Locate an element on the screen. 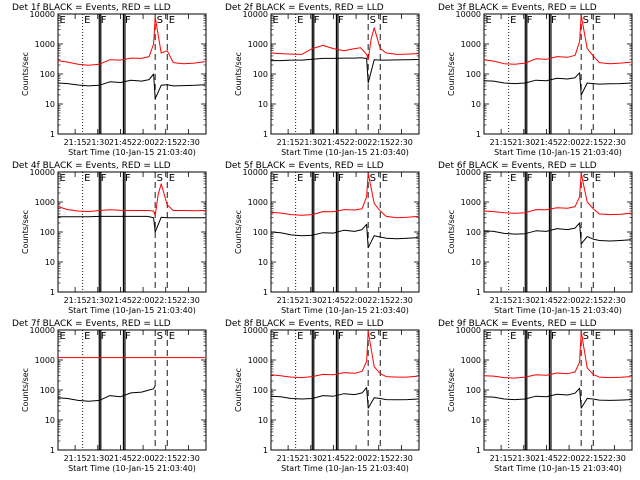  panel-title: Det 9f BLACK = Events, RED = LLD is located at coordinates (517, 324).